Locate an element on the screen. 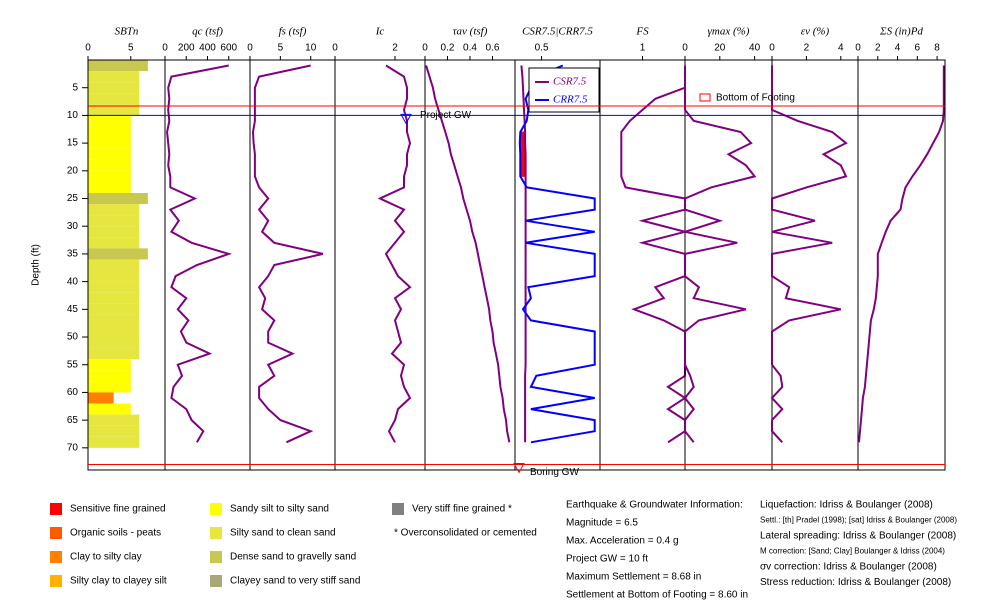 The width and height of the screenshot is (1000, 600). panel-title: τav (tsf) is located at coordinates (470, 32).